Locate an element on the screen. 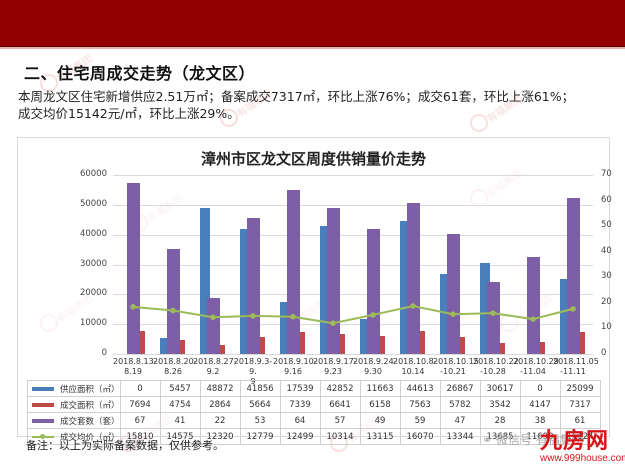 The height and width of the screenshot is (468, 625). table-cell: 6158 is located at coordinates (380, 404).